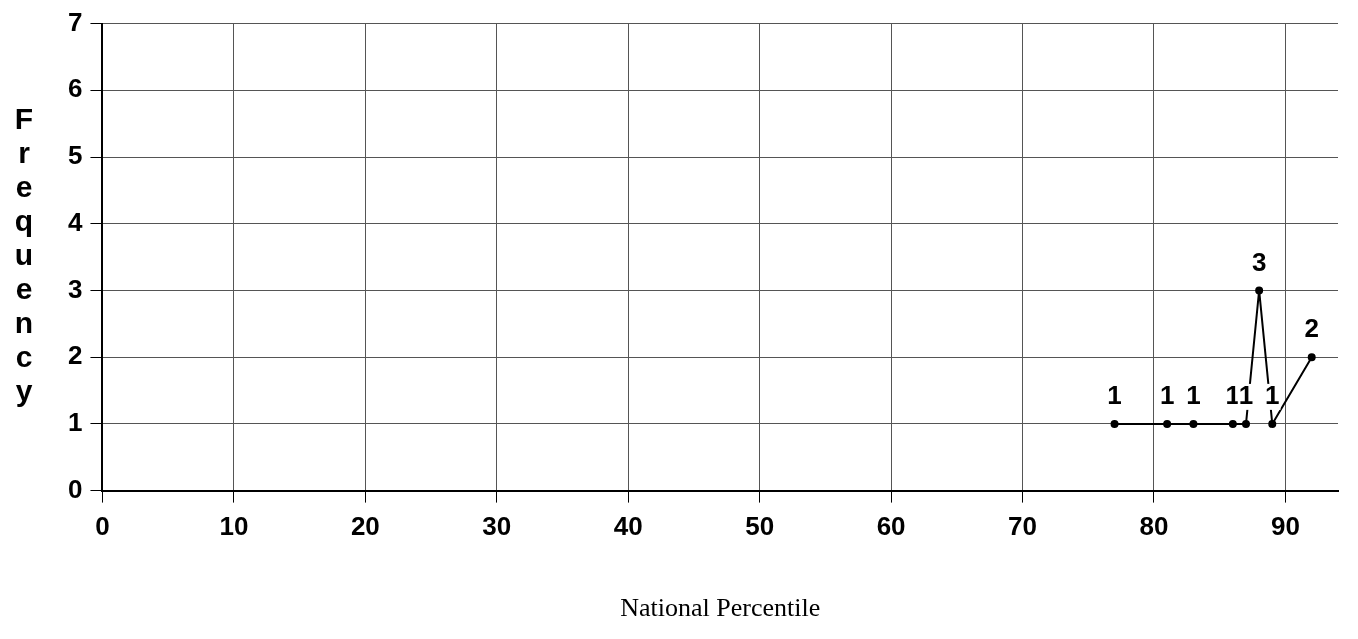 The width and height of the screenshot is (1358, 639). What do you see at coordinates (760, 526) in the screenshot?
I see `x-tick-label: 50` at bounding box center [760, 526].